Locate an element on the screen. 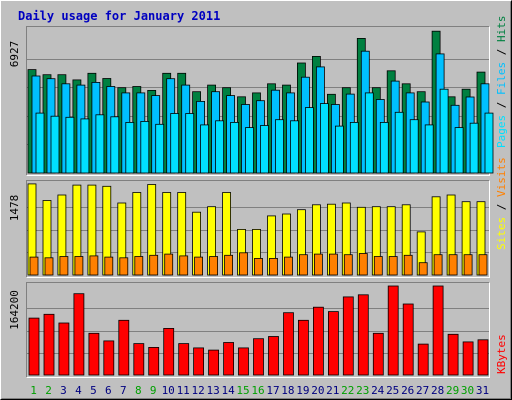 The width and height of the screenshot is (512, 400). day-label-7: 7 is located at coordinates (123, 390).